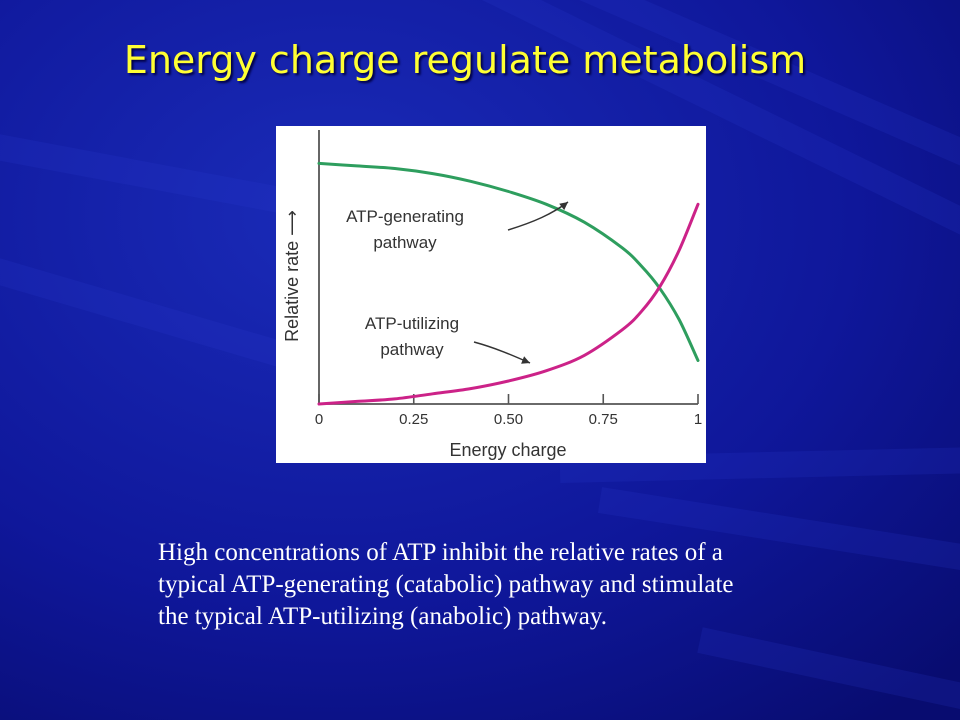 This screenshot has width=960, height=720. I want to click on y-axis-label: Relative rate ⟶, so click(292, 276).